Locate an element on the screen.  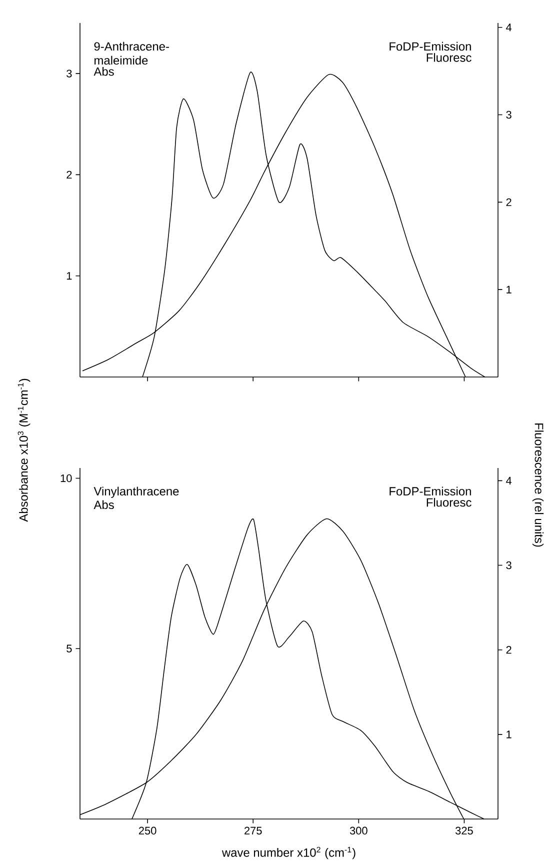
x-tick-label: 275 is located at coordinates (253, 830).